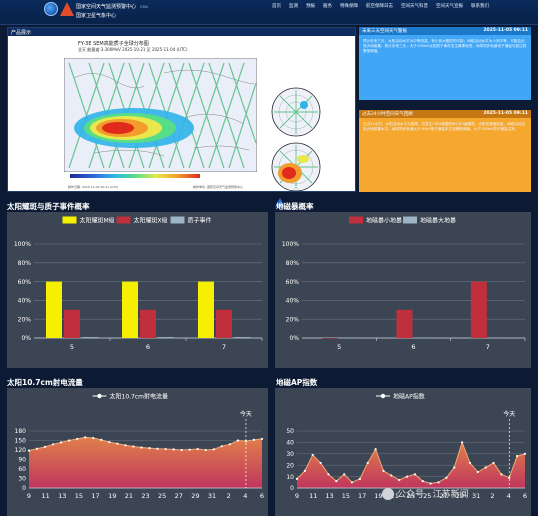 This screenshot has height=516, width=538. Describe the element at coordinates (51, 9) in the screenshot. I see `nsmc-logo-icon` at that location.